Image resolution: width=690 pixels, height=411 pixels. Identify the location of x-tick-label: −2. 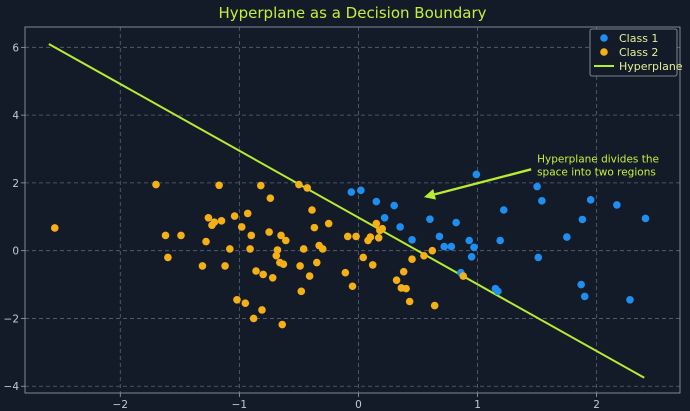
(120, 405).